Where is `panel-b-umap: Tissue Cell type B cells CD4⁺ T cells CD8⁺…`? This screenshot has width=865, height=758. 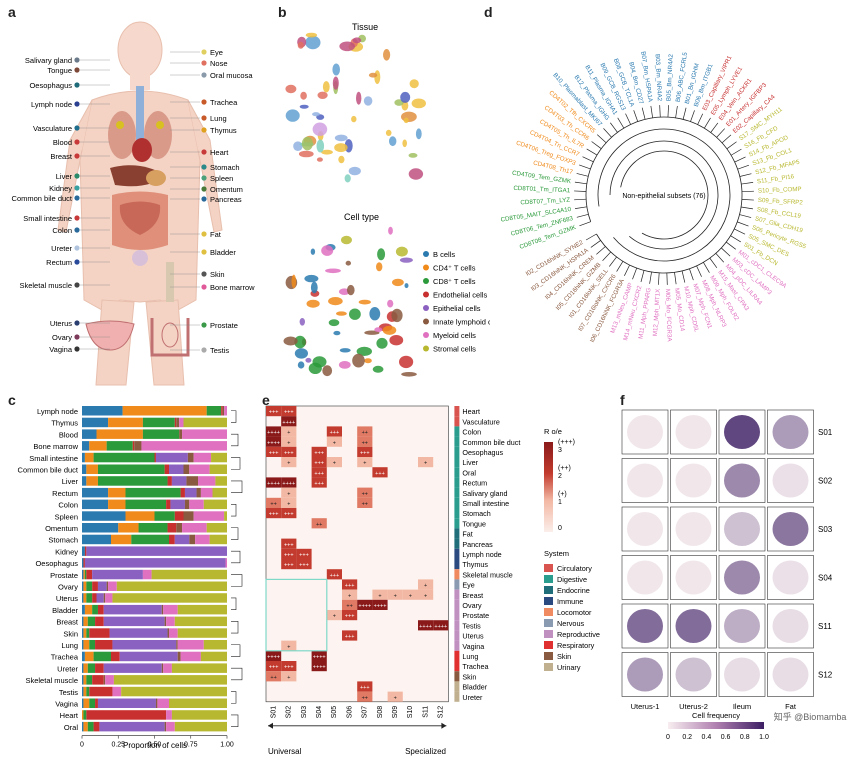 panel-b-umap: Tissue Cell type B cells CD4⁺ T cells CD8⁺… is located at coordinates (386, 199).